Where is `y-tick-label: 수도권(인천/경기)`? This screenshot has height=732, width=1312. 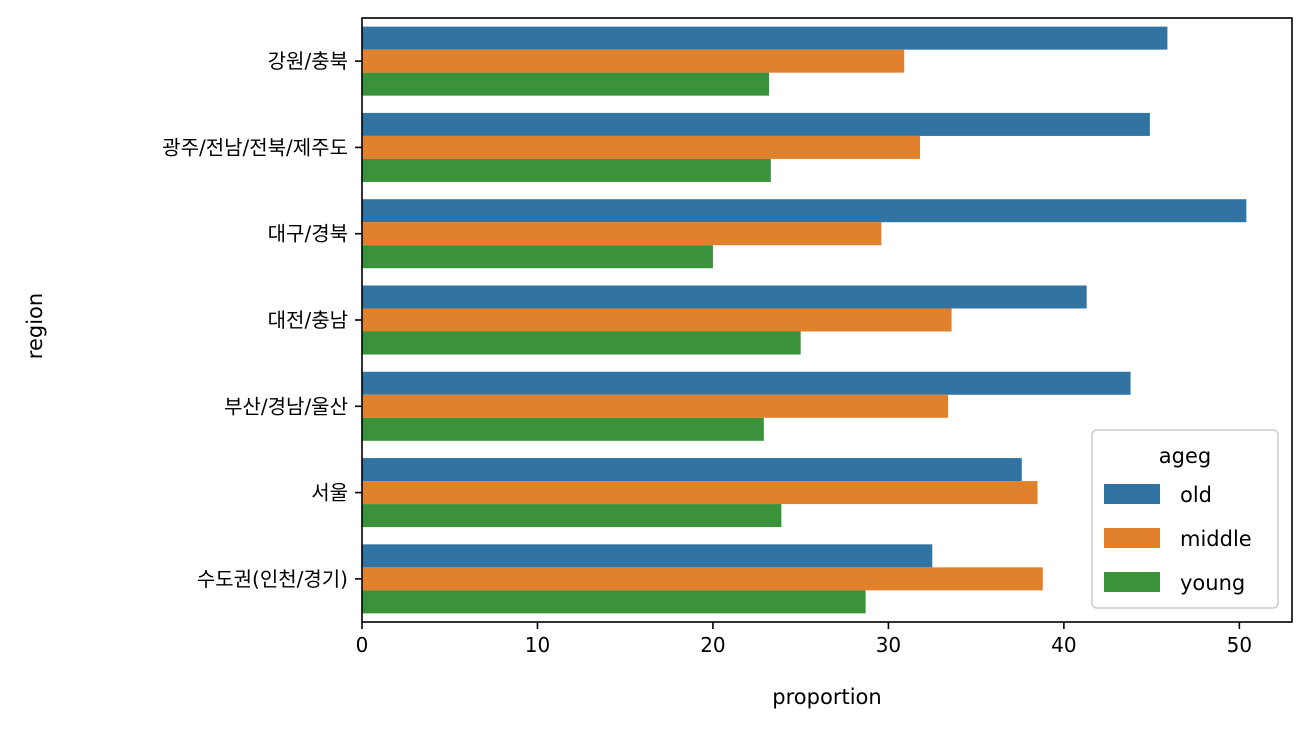
y-tick-label: 수도권(인천/경기) is located at coordinates (272, 579).